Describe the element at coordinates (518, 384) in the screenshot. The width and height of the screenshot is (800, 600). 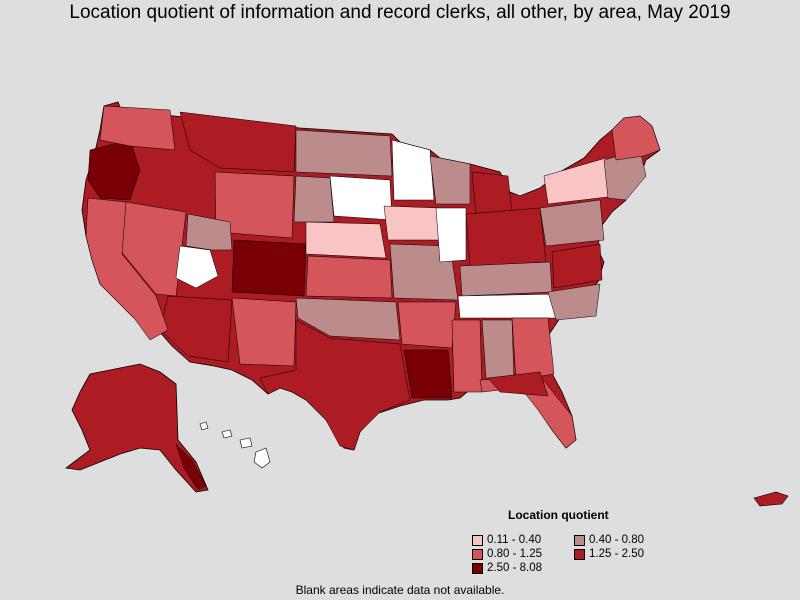
I see `region-florida-panhandle` at that location.